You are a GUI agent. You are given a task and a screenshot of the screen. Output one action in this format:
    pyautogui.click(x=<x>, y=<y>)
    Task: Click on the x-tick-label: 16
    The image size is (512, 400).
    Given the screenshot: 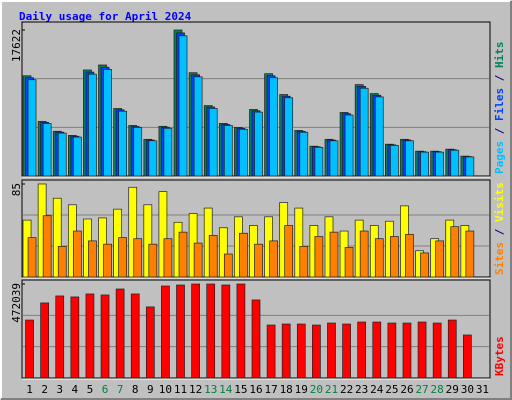 What is the action you would take?
    pyautogui.click(x=255, y=389)
    